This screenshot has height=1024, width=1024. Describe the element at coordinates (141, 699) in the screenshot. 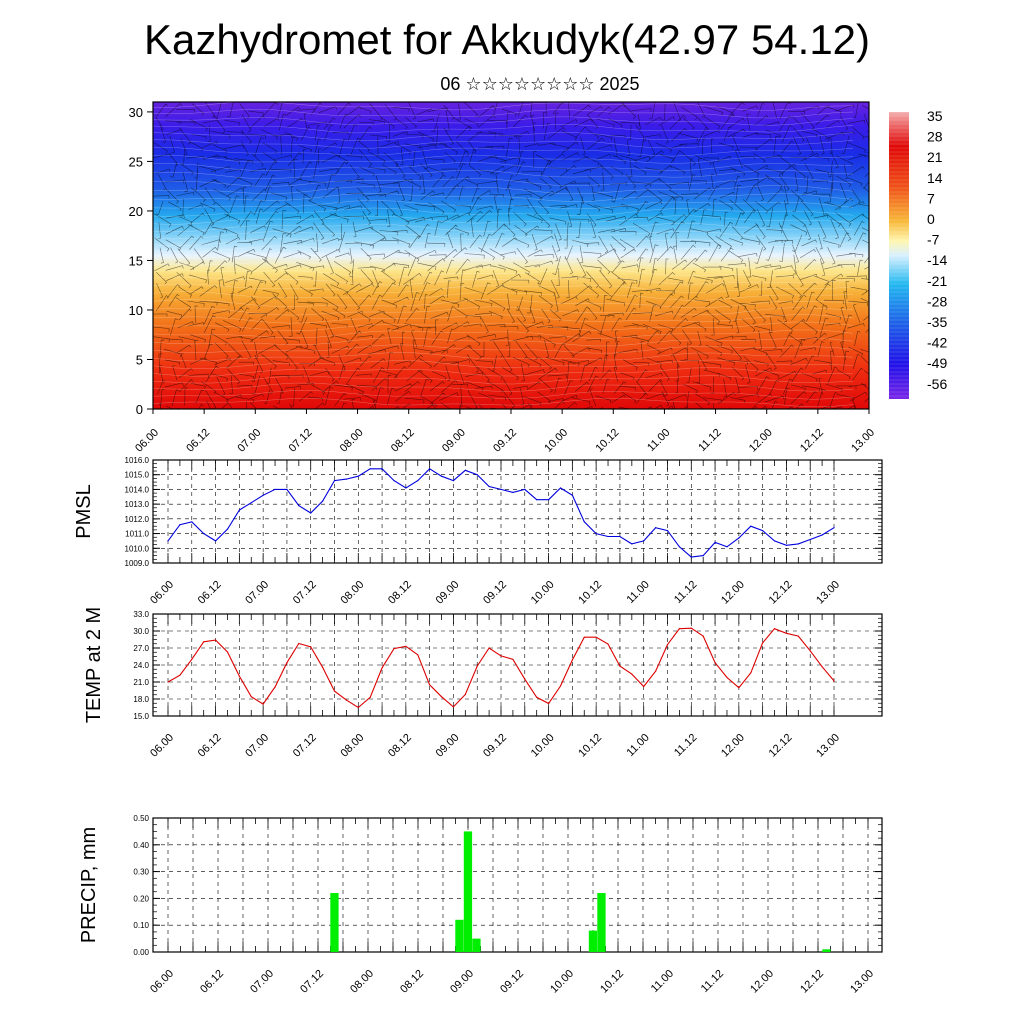

I see `y-tick-label: 18.0` at that location.